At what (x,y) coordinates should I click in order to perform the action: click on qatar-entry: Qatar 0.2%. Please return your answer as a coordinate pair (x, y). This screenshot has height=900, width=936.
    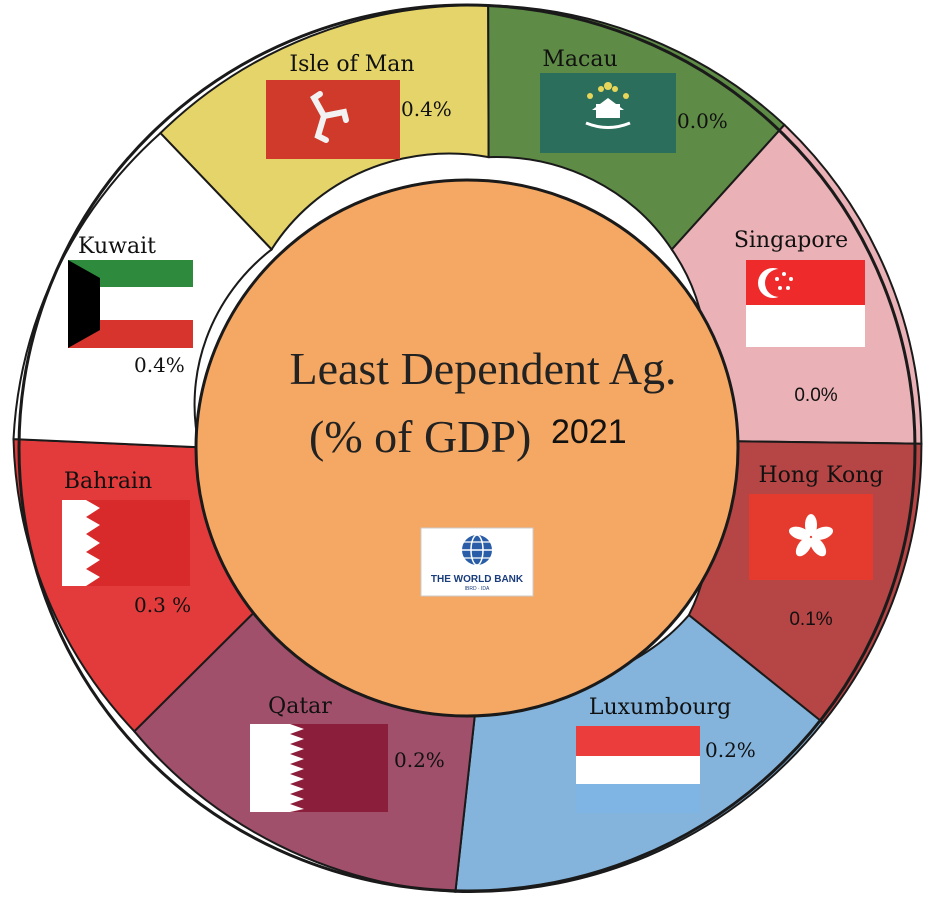
    Looking at the image, I should click on (347, 753).